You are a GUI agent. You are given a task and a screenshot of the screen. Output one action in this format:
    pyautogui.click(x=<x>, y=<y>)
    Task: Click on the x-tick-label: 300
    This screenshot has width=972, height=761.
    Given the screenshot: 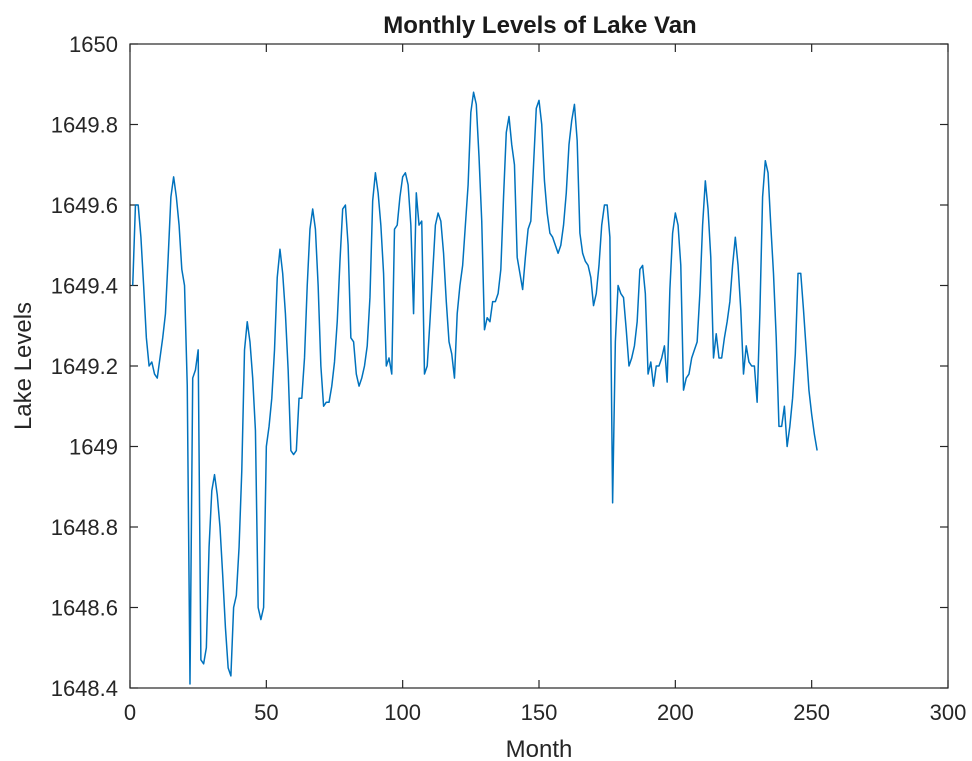 What is the action you would take?
    pyautogui.click(x=948, y=712)
    